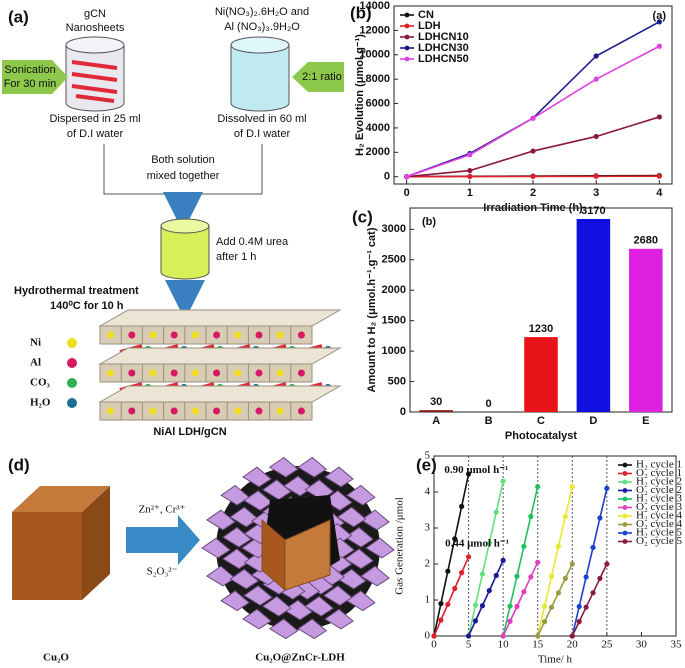  I want to click on label: Dissolved in 60 ml, so click(261, 119).